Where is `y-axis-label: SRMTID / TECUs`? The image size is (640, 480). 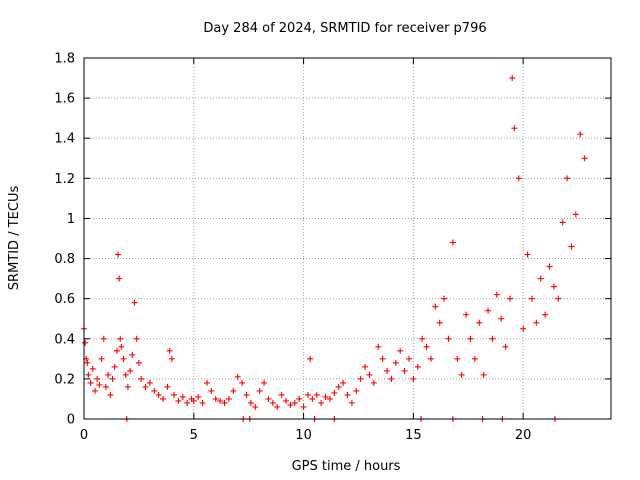
y-axis-label: SRMTID / TECUs is located at coordinates (14, 238).